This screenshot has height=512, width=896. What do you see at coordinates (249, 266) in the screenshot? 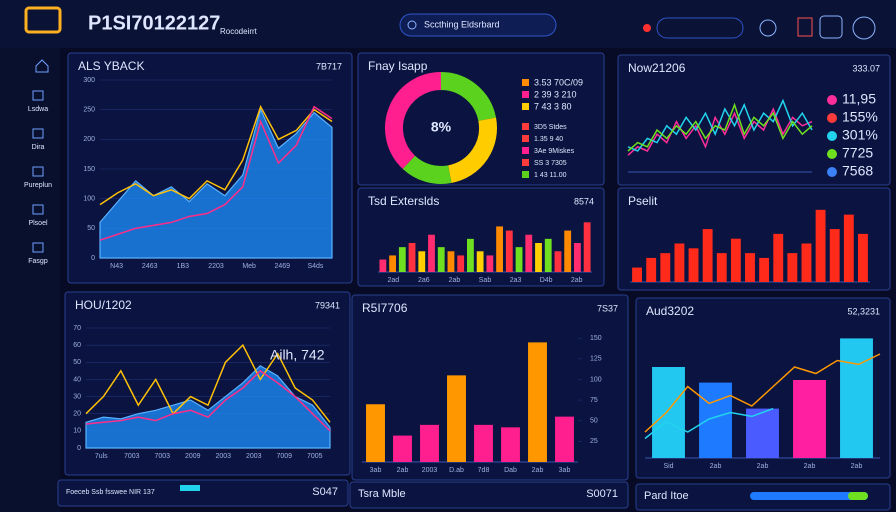
I see `x-tick-label: Meb` at bounding box center [249, 266].